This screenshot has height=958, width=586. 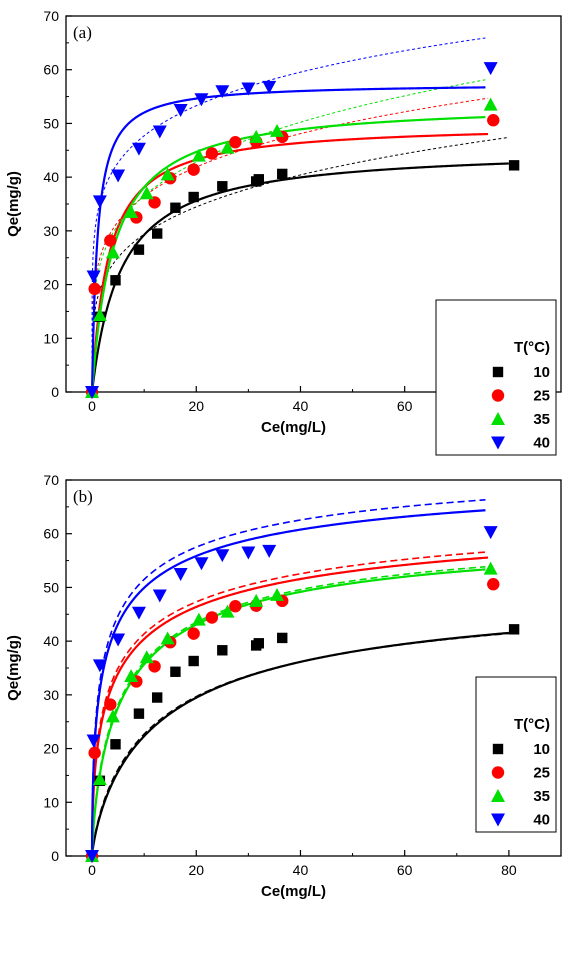 I want to click on y-axis-title: Qe(mg/g), so click(x=13, y=668).